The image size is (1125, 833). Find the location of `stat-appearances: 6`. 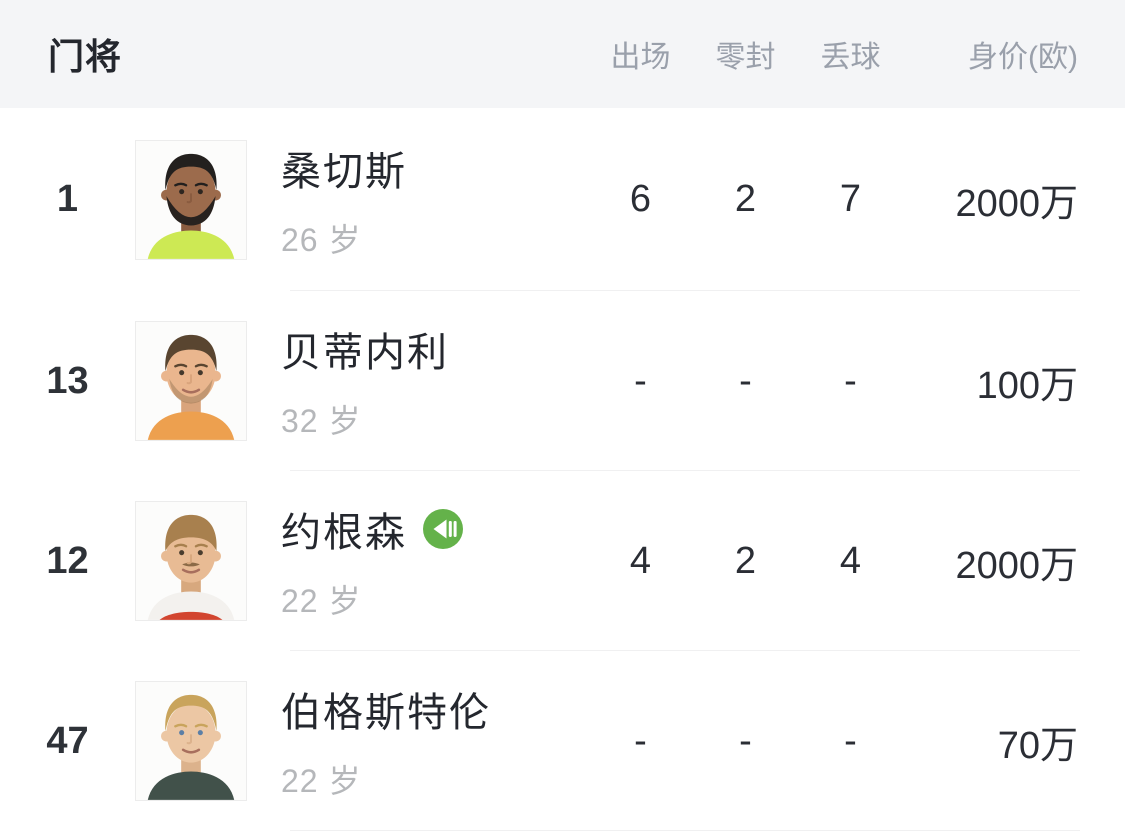

stat-appearances: 6 is located at coordinates (640, 199).